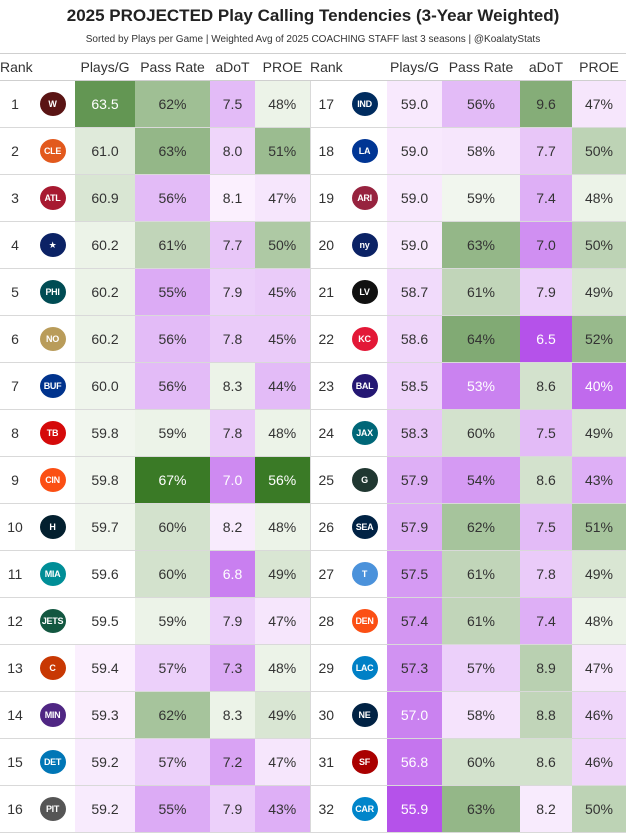  Describe the element at coordinates (52, 433) in the screenshot. I see `team-logo-cell: TB` at that location.